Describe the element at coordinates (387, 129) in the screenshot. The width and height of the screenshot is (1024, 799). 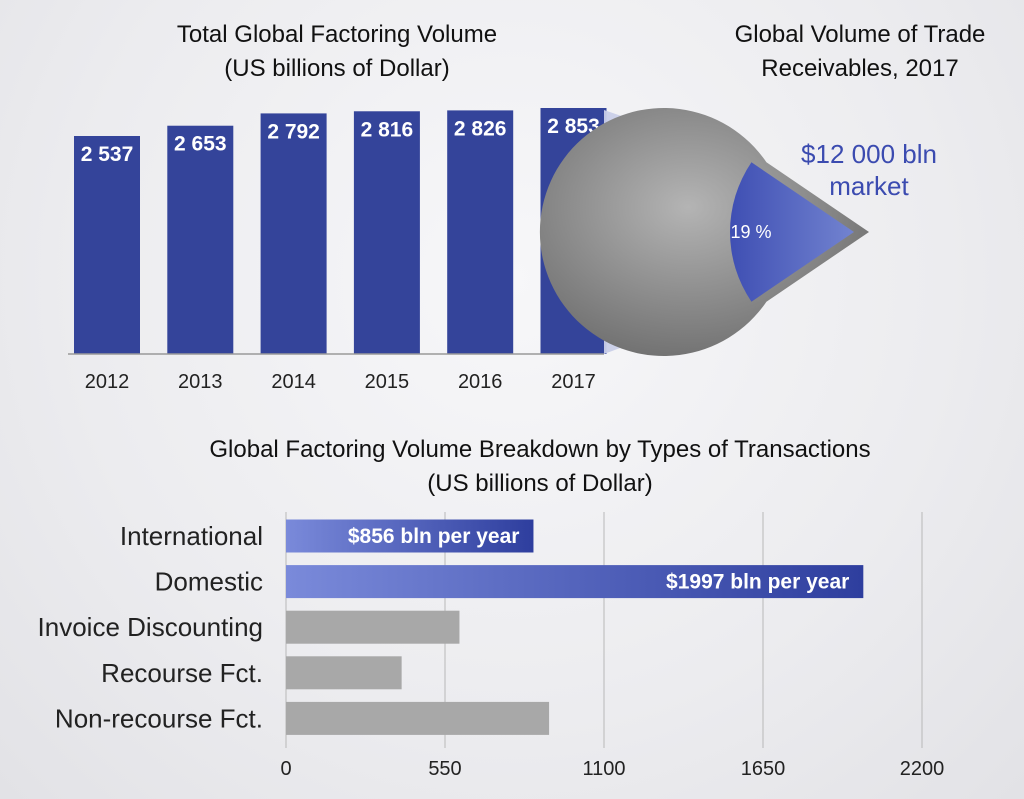
I see `bar-value-label: 2 816` at that location.